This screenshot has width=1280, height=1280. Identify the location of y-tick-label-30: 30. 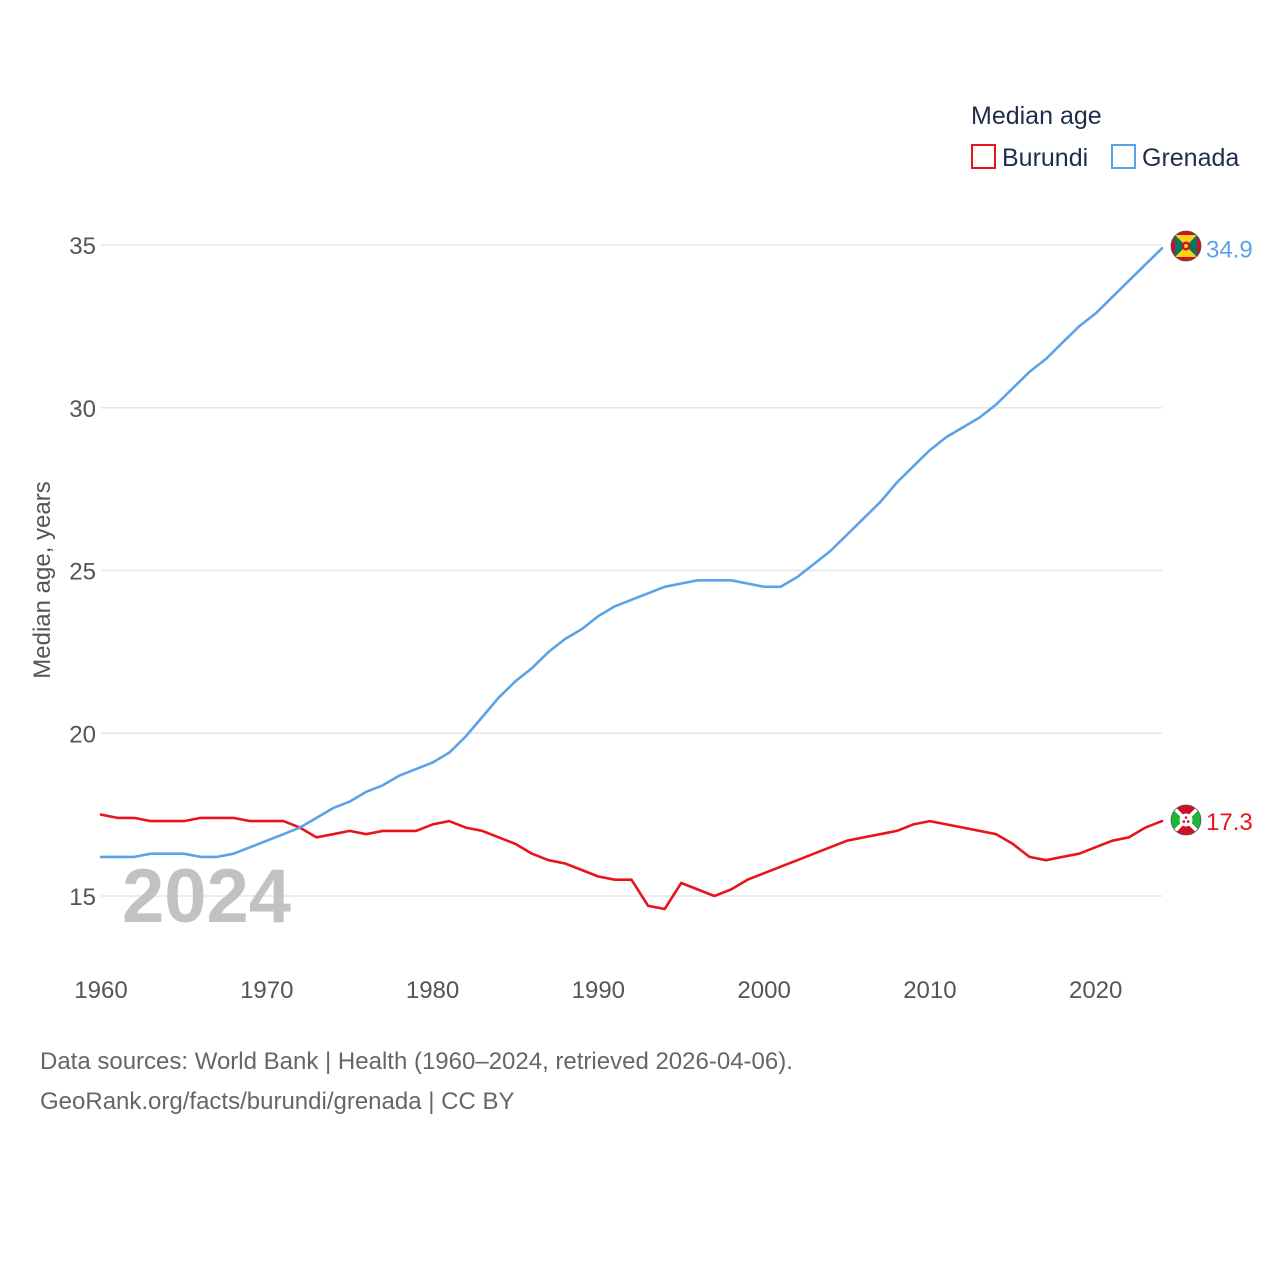
(82, 409).